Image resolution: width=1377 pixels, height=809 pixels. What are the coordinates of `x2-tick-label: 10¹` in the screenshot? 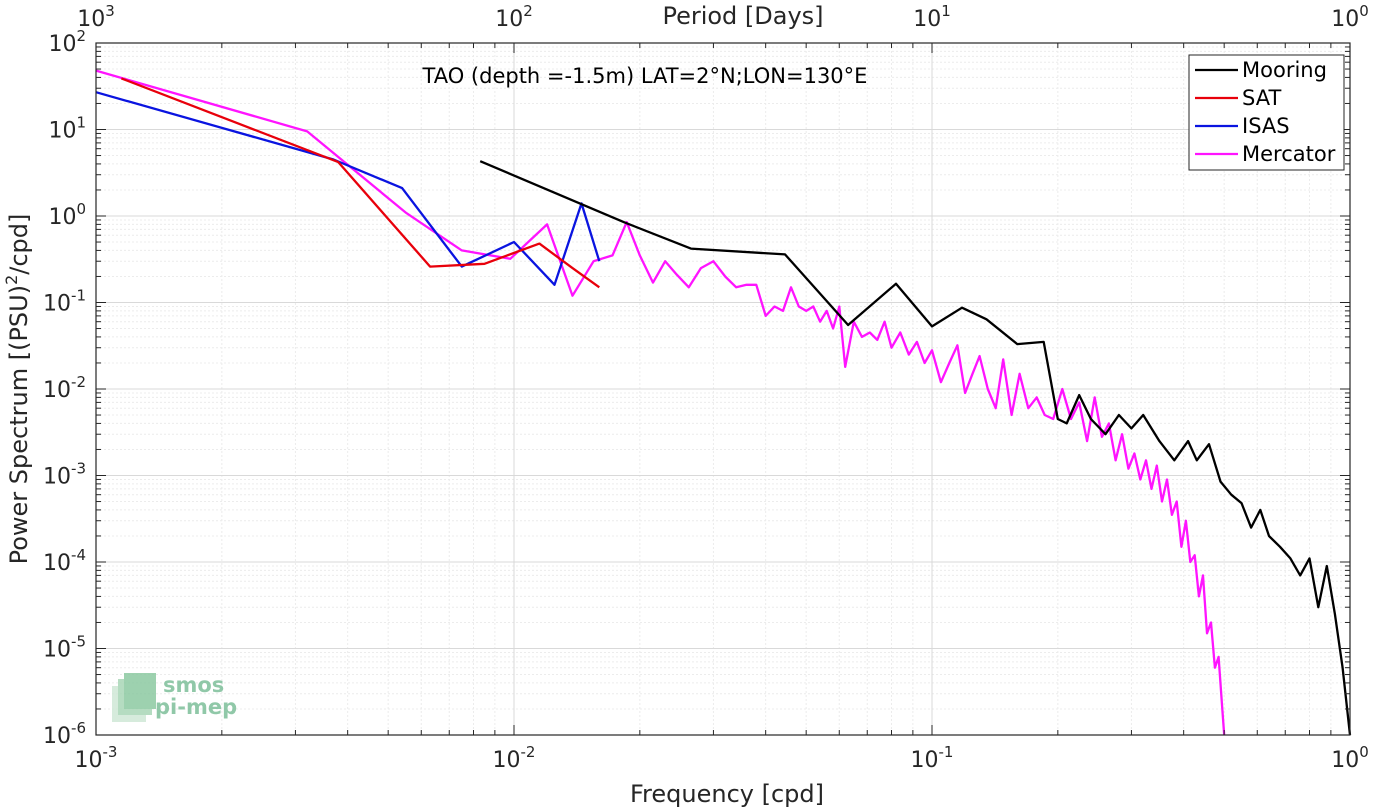 It's located at (932, 17).